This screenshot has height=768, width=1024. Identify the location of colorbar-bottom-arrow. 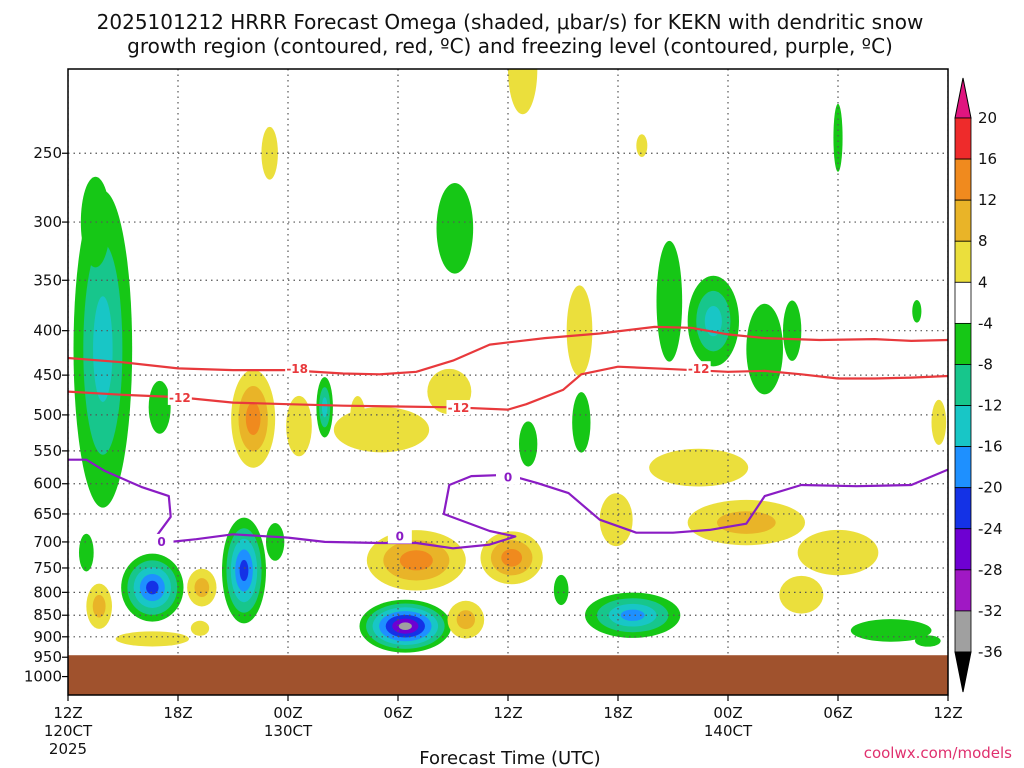
(963, 672).